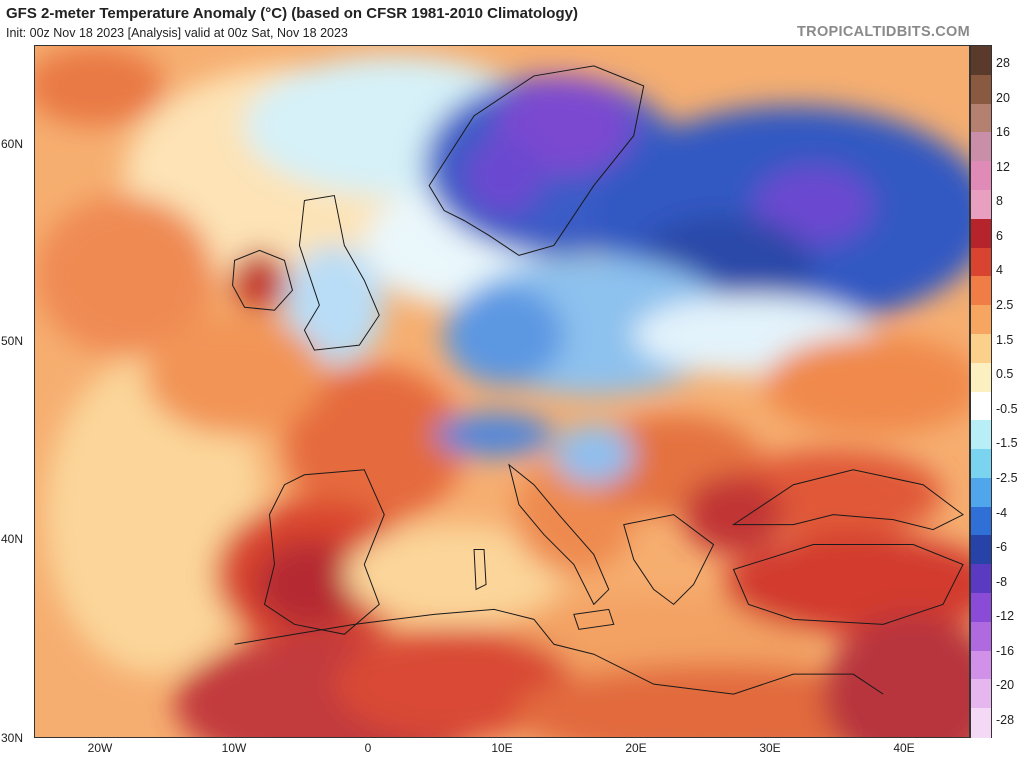  I want to click on sicily-coast, so click(594, 619).